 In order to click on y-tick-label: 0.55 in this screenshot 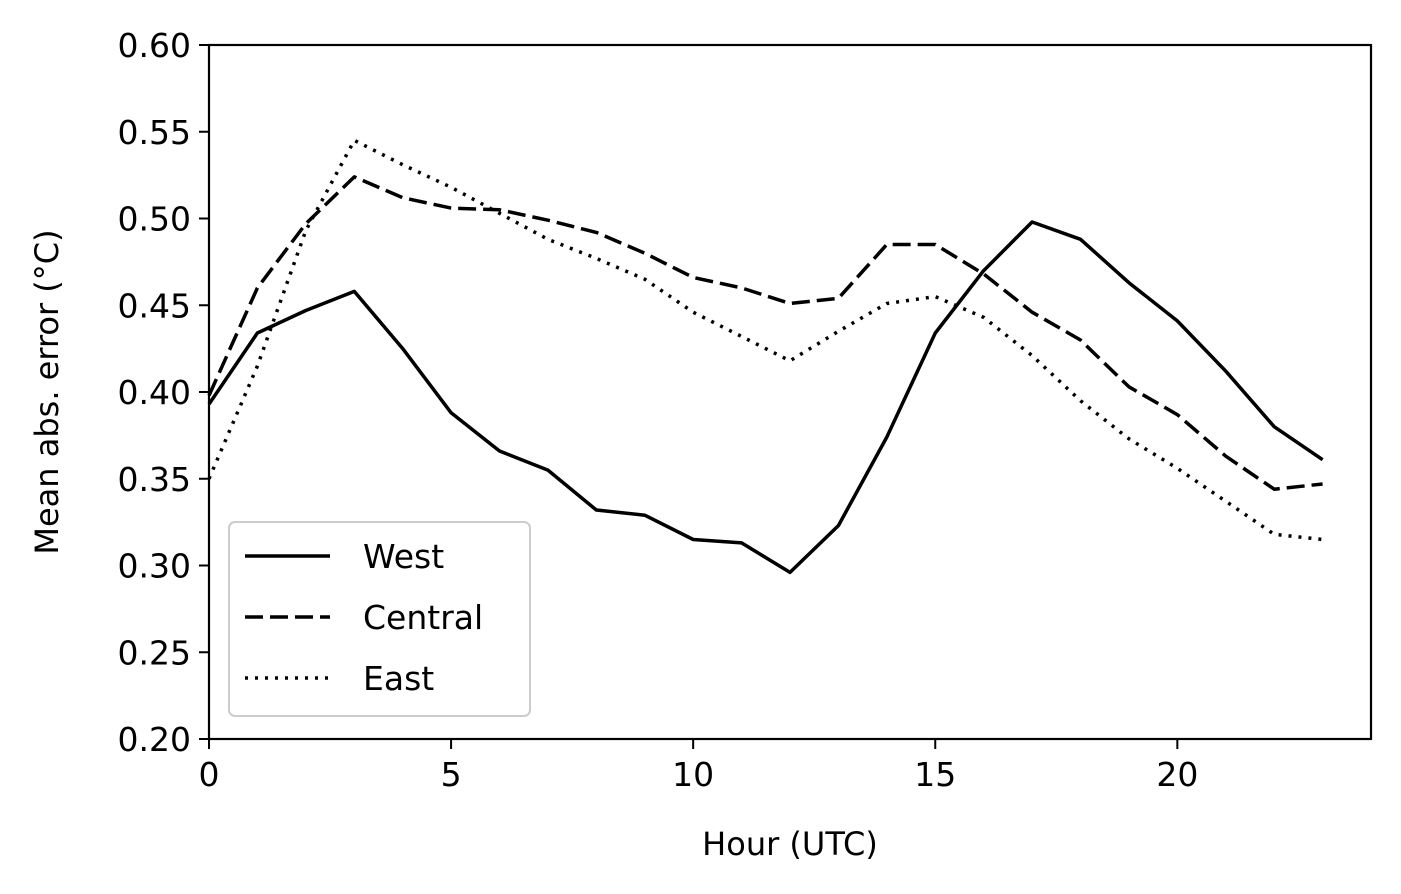, I will do `click(154, 132)`.